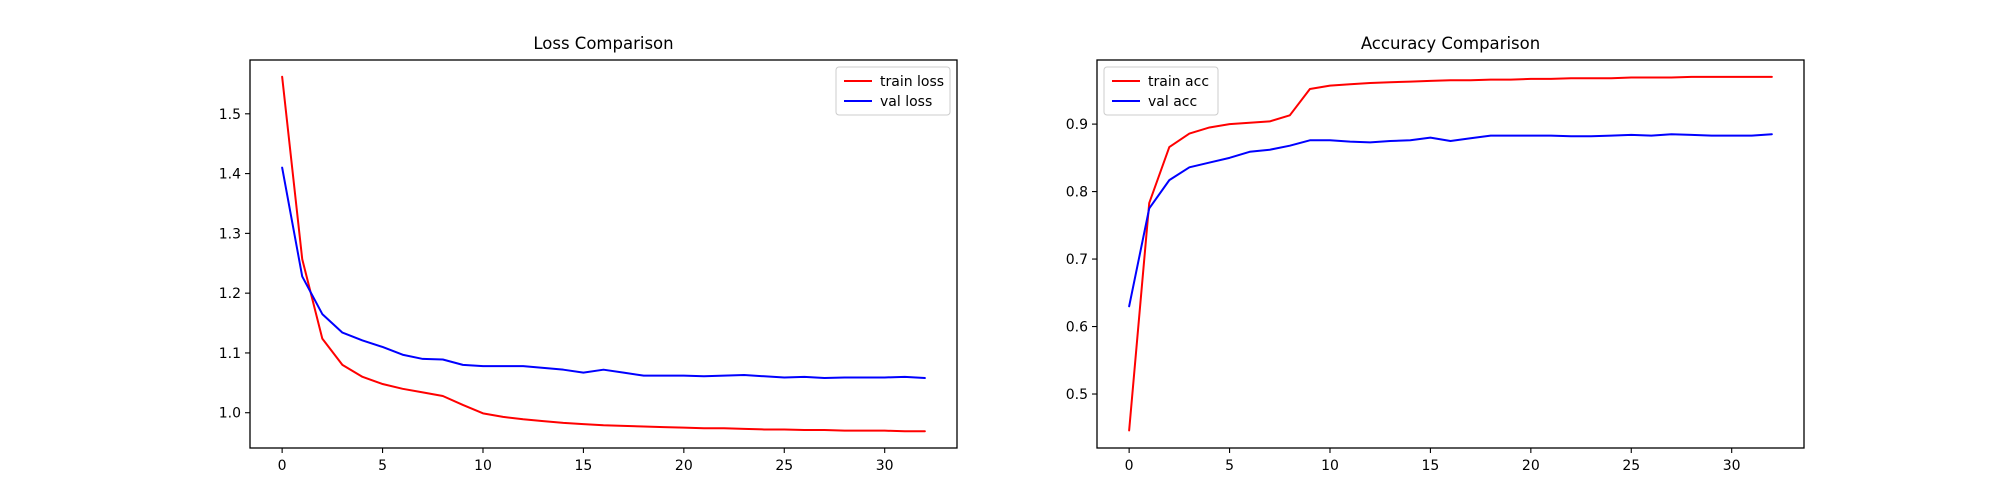 The image size is (2000, 500). Describe the element at coordinates (912, 82) in the screenshot. I see `loss-legend-label-train-loss: train loss` at that location.